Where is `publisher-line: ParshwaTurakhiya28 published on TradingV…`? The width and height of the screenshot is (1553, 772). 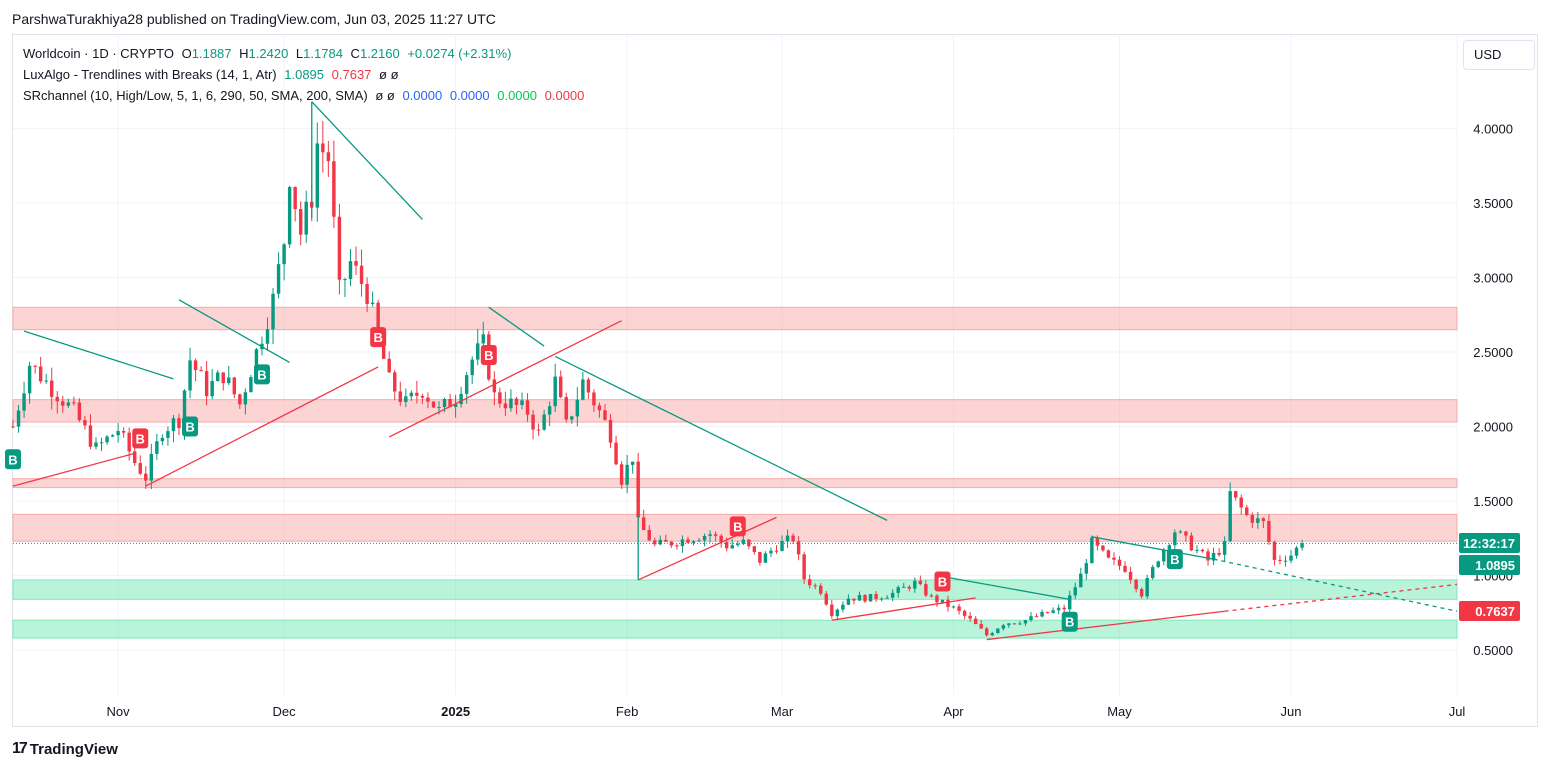 publisher-line: ParshwaTurakhiya28 published on TradingV… is located at coordinates (254, 19).